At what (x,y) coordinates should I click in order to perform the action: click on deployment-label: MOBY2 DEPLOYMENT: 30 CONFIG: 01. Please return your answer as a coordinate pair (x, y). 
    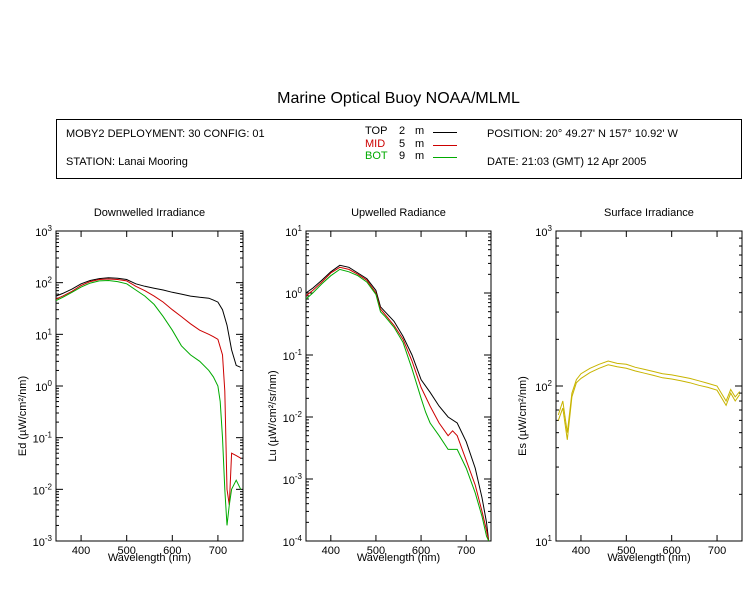
    Looking at the image, I should click on (165, 134).